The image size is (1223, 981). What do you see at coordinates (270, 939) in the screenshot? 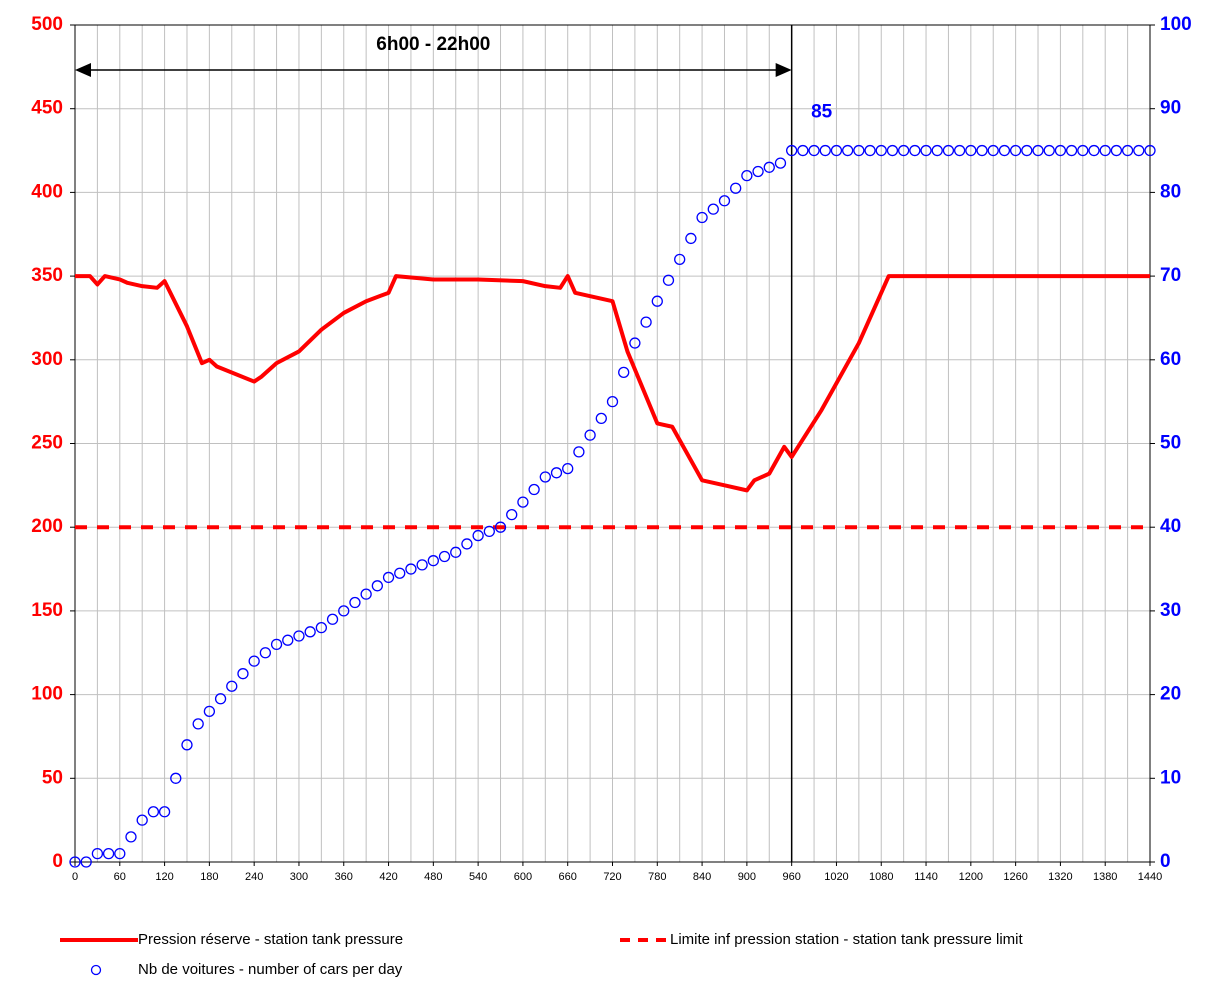
I see `legend-label: Pression réserve - station tank pressure` at bounding box center [270, 939].